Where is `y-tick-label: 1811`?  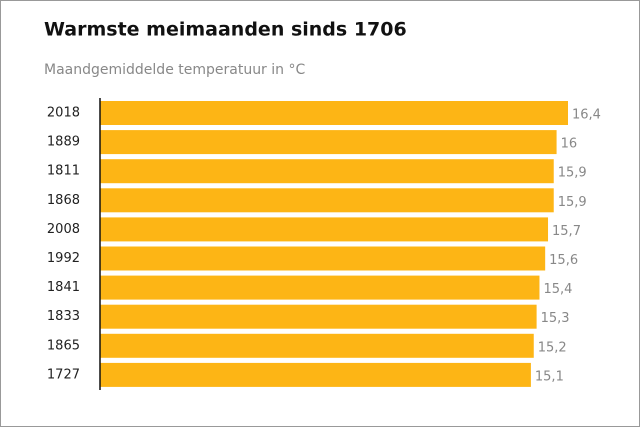
y-tick-label: 1811 is located at coordinates (63, 171).